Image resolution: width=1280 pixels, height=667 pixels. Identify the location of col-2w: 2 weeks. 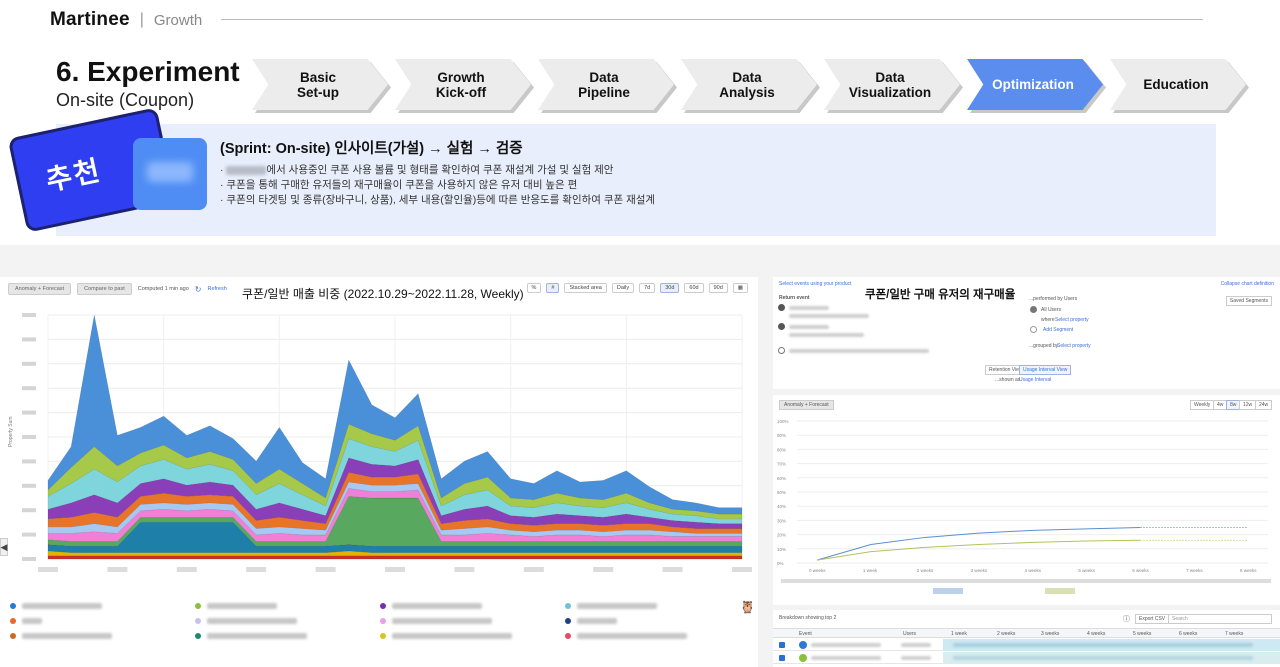
(1006, 634).